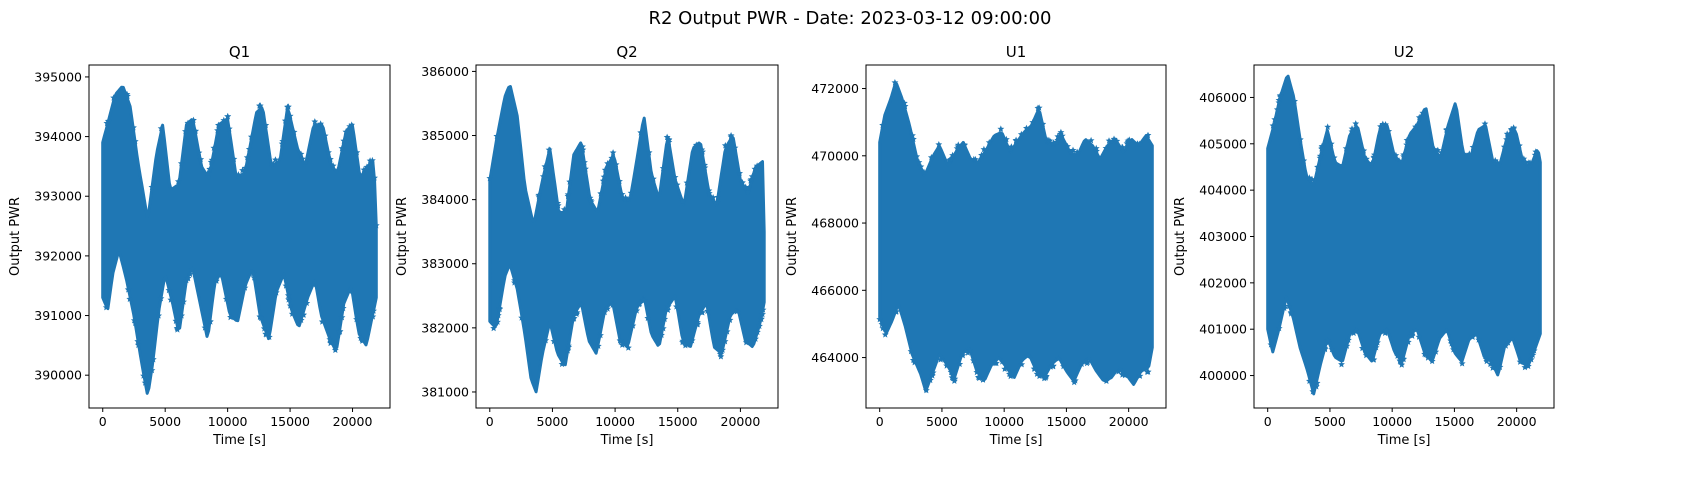 Image resolution: width=1700 pixels, height=500 pixels. I want to click on y-tick-label: 405000, so click(1223, 143).